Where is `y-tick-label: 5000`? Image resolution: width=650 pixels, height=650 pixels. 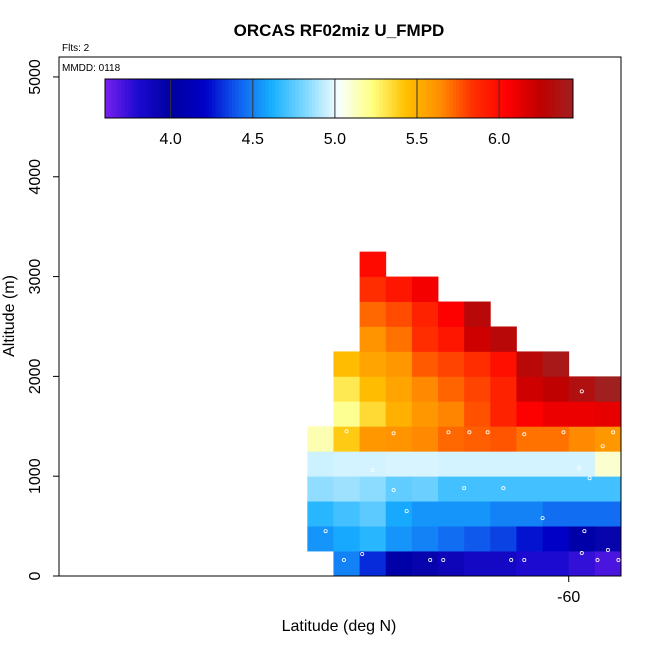
y-tick-label: 5000 is located at coordinates (35, 77).